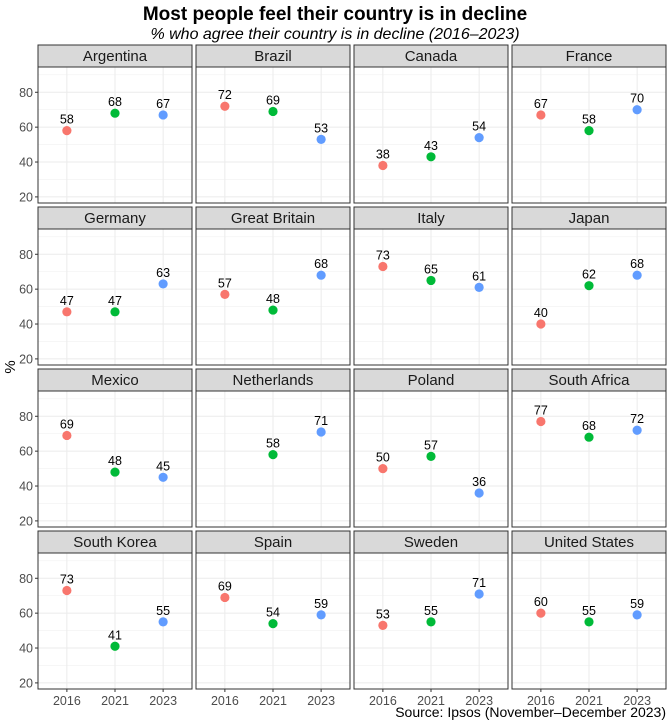 The image size is (671, 723). Describe the element at coordinates (479, 127) in the screenshot. I see `data-label: 54` at that location.